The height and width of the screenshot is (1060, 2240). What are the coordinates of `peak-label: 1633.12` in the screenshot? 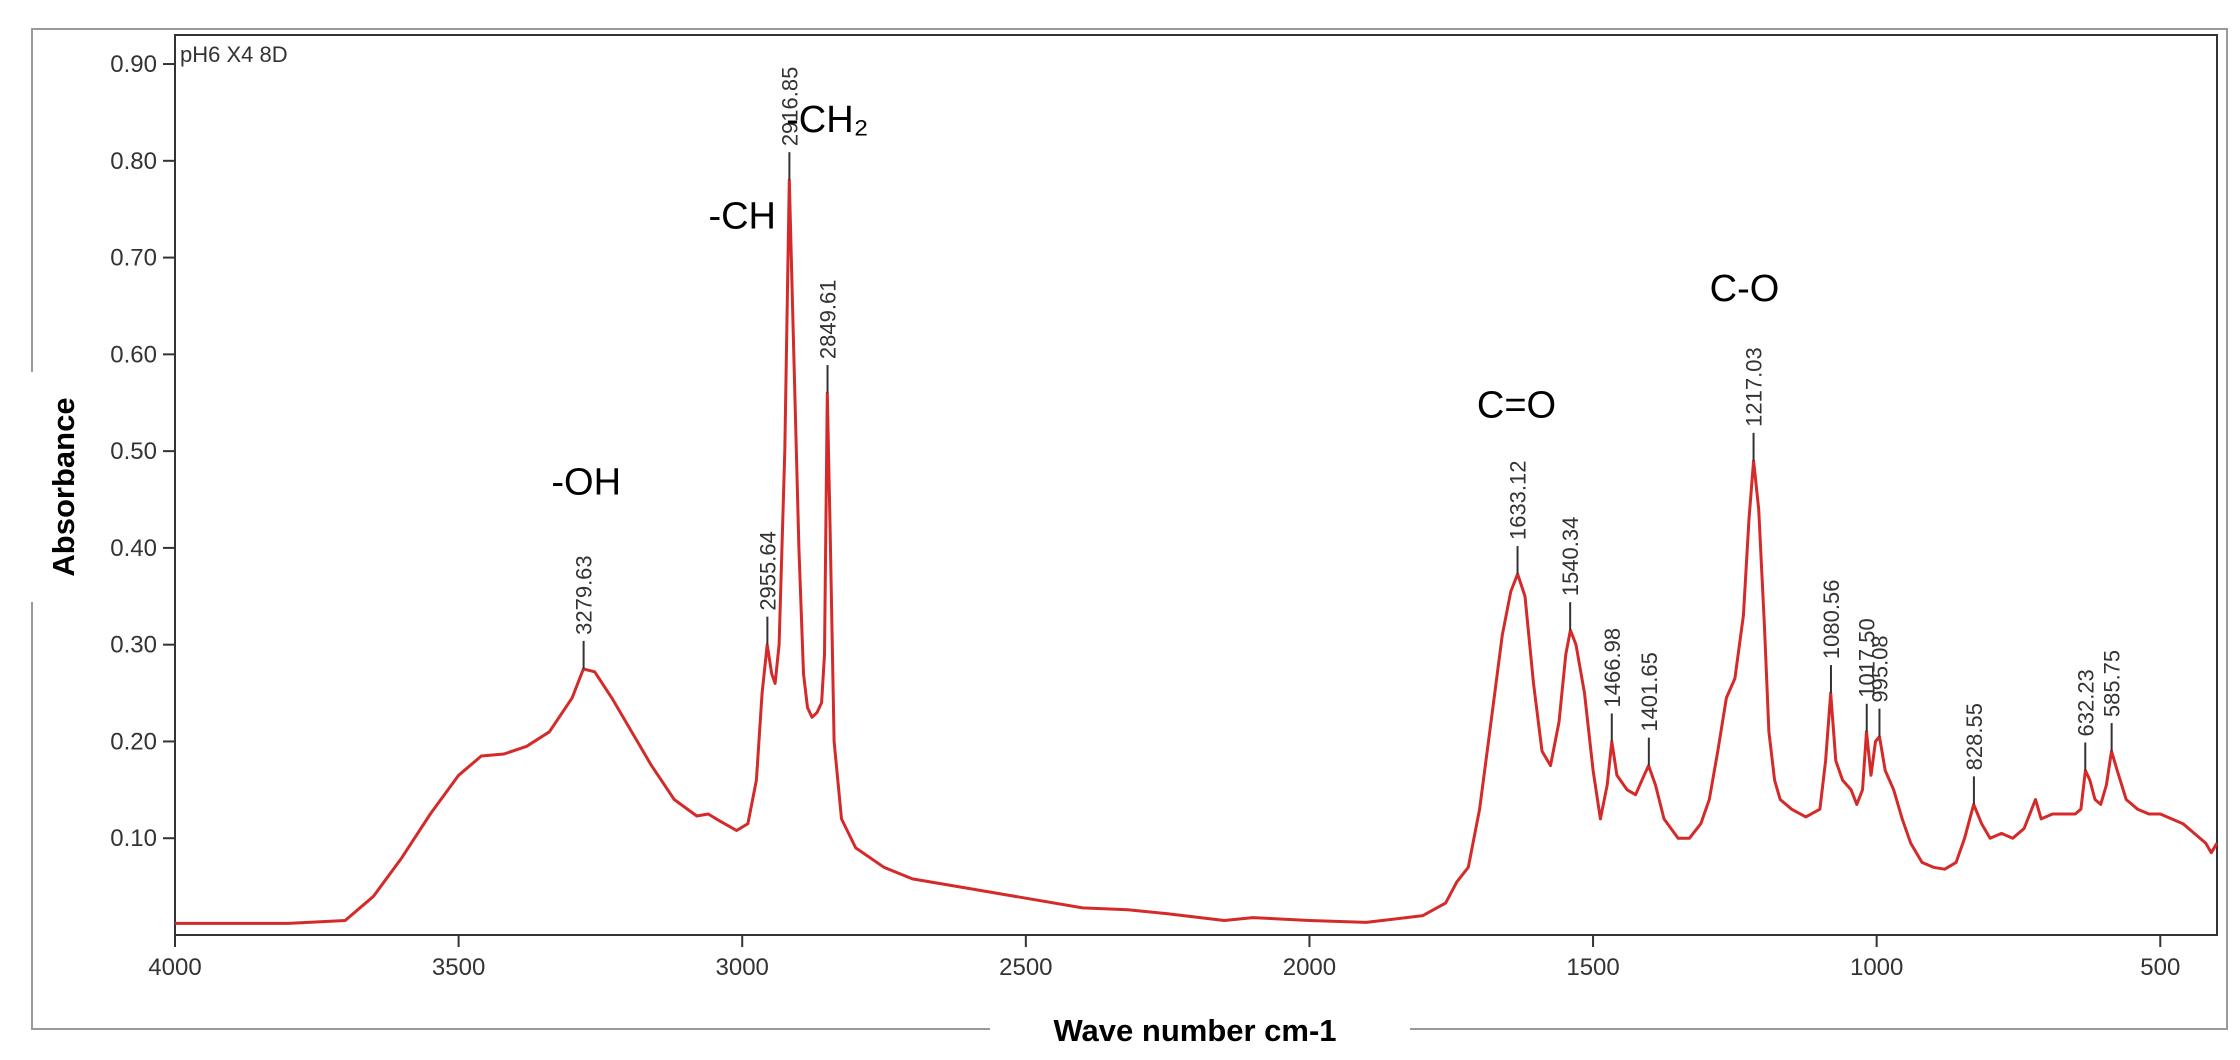 It's located at (1518, 501).